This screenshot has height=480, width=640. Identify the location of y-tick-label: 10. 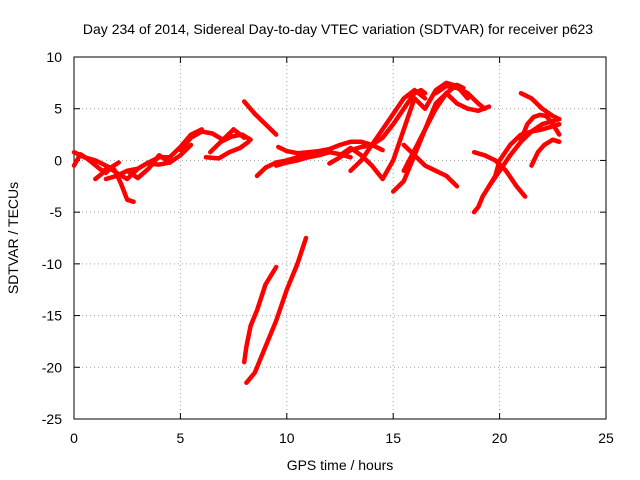
(54, 57).